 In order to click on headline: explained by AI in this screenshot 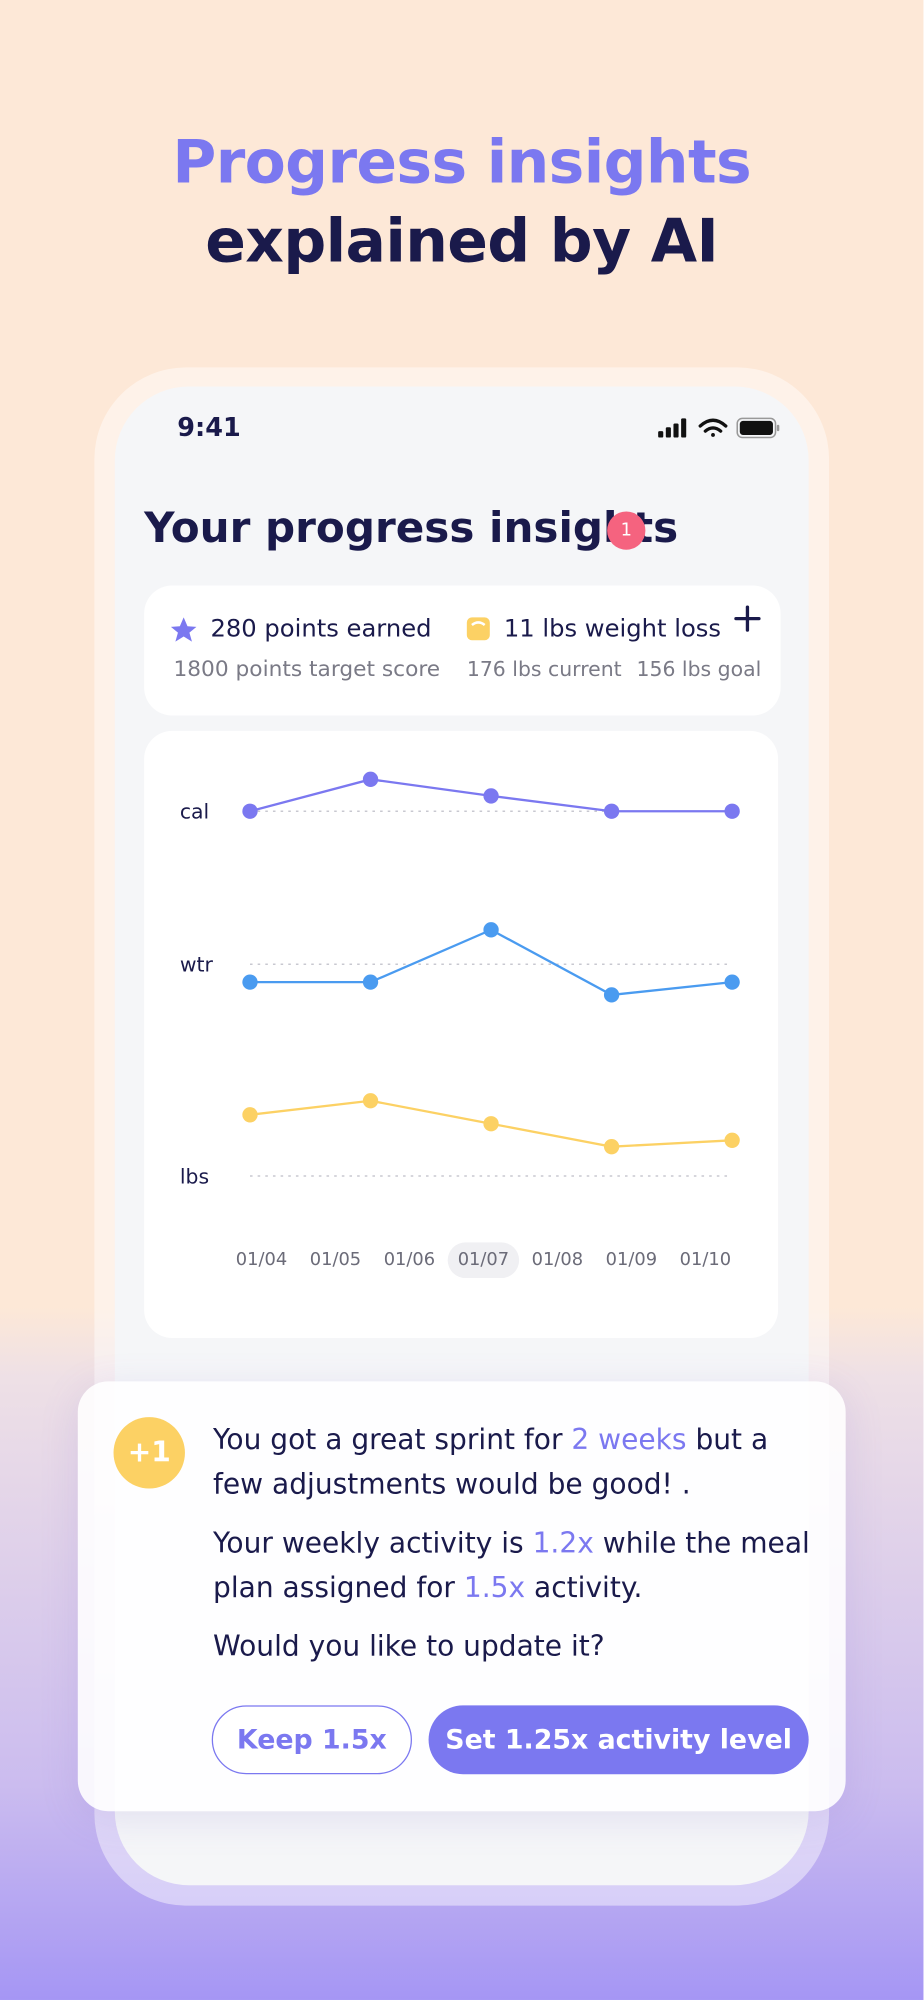, I will do `click(462, 241)`.